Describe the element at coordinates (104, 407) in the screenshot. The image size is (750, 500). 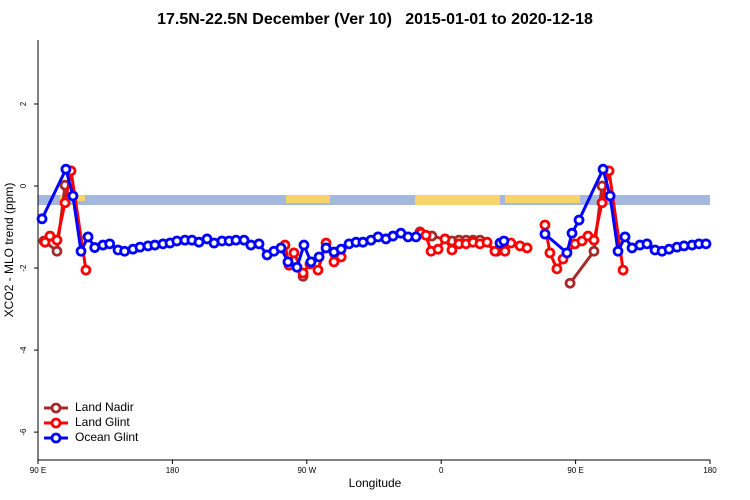
I see `legend-label: Land Nadir` at that location.